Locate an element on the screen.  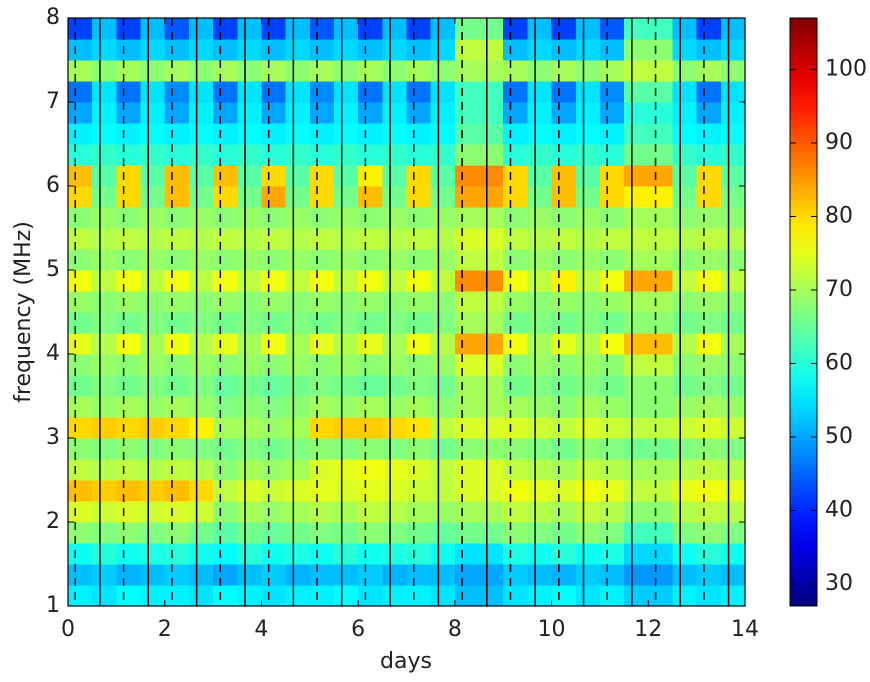
x-tick-label: 10 is located at coordinates (552, 629).